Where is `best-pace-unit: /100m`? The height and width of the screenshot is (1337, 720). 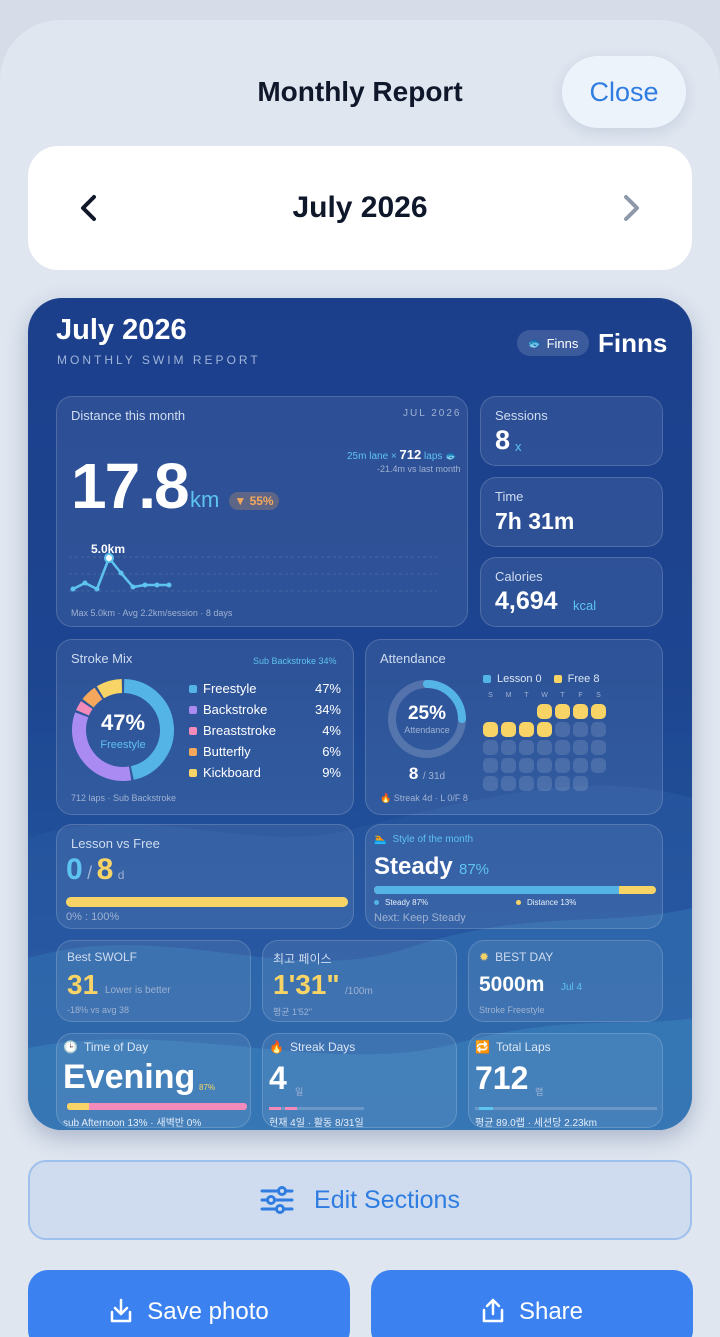 best-pace-unit: /100m is located at coordinates (359, 991).